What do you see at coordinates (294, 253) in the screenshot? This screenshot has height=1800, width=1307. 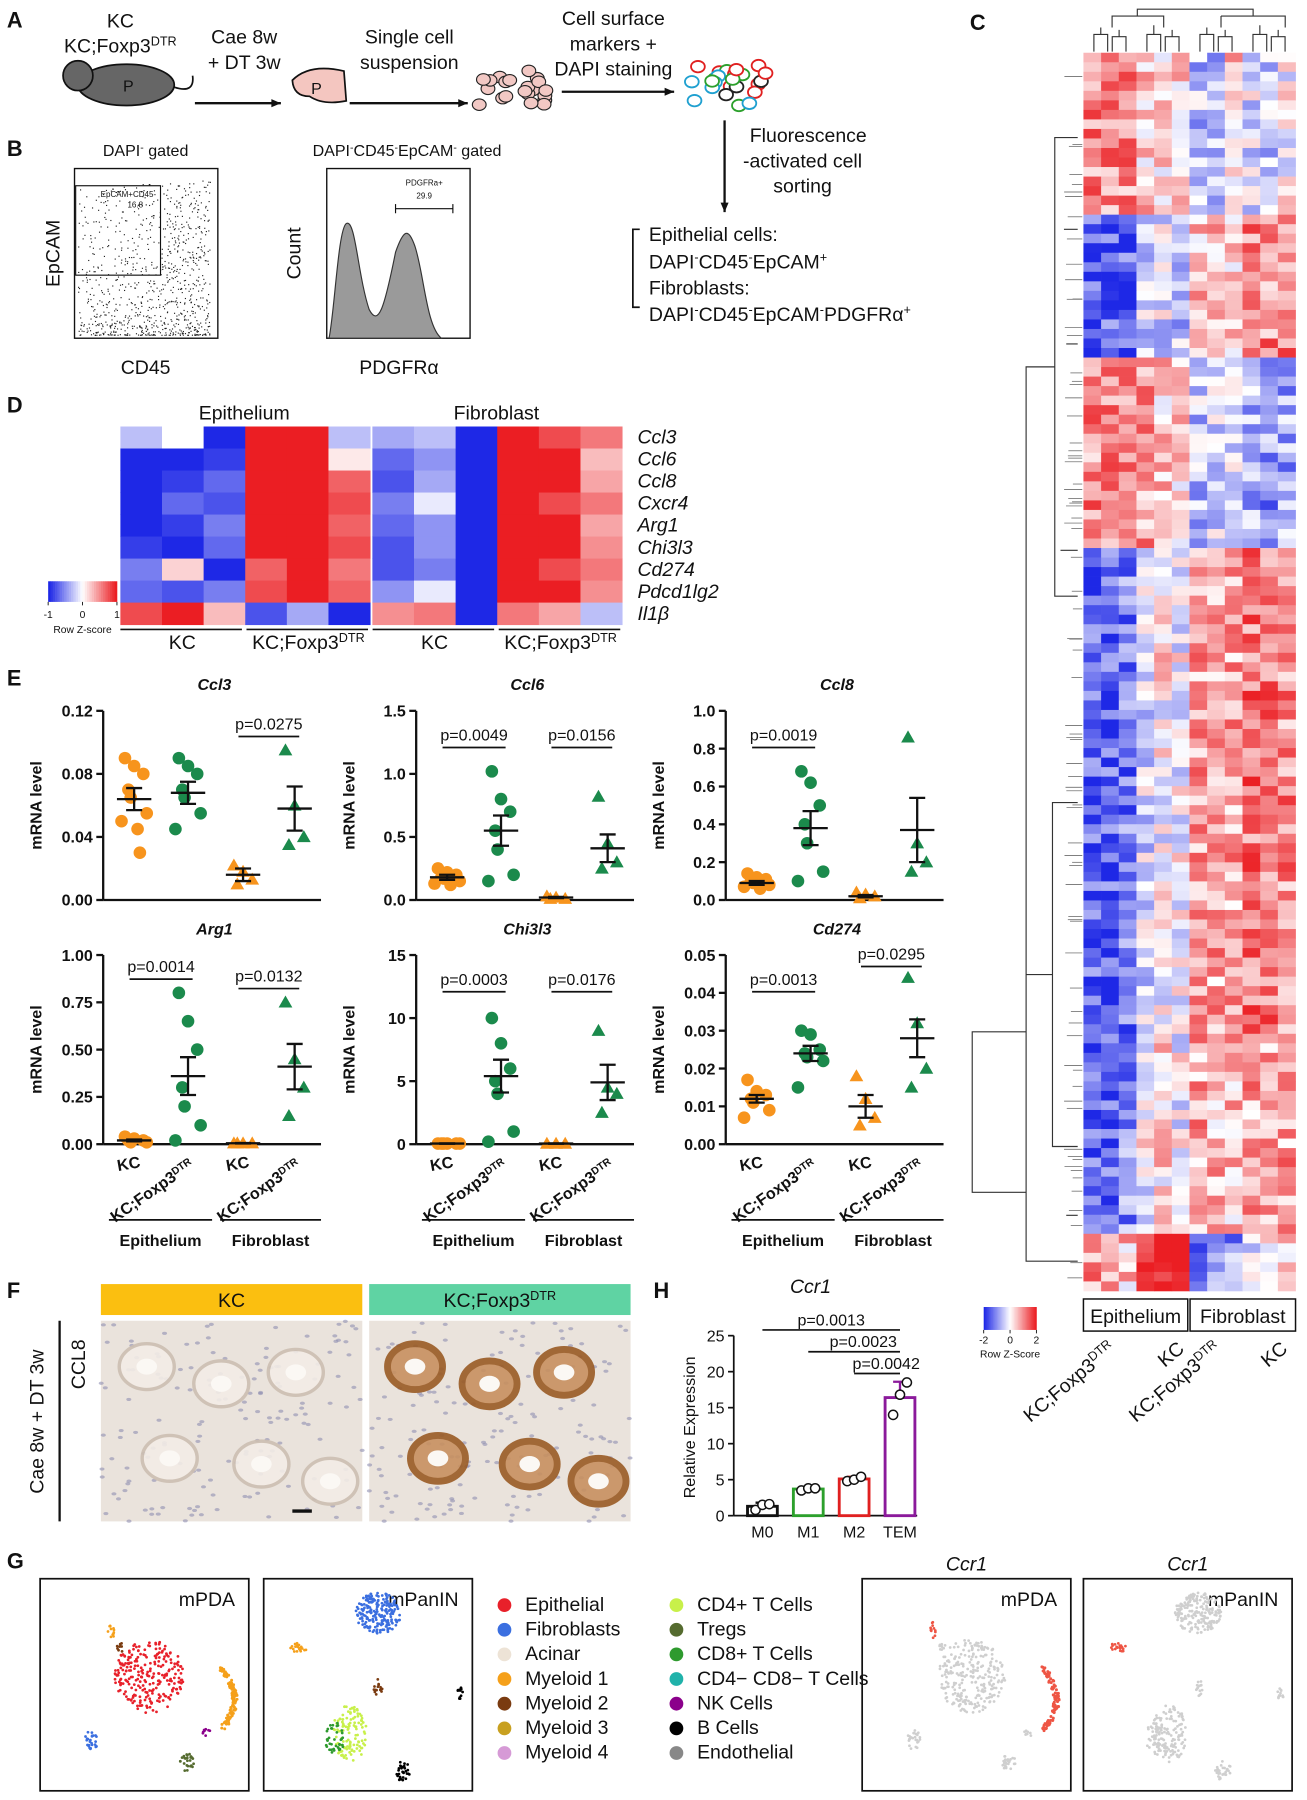 I see `axis-label: Count` at bounding box center [294, 253].